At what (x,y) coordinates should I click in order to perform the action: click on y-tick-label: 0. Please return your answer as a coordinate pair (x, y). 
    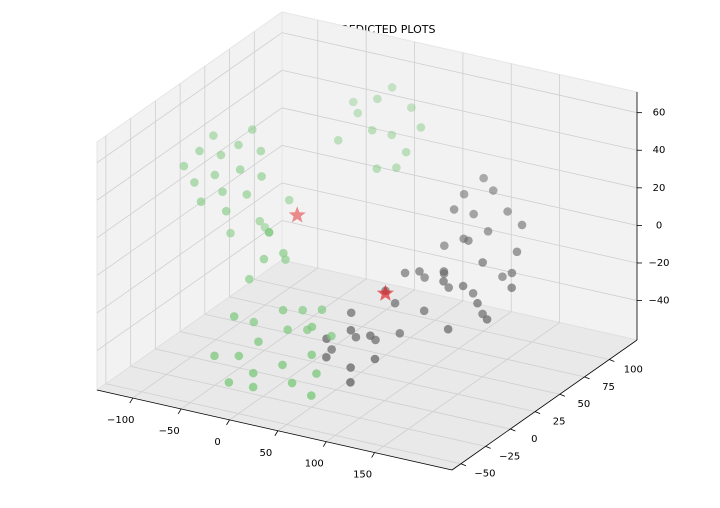
    Looking at the image, I should click on (534, 439).